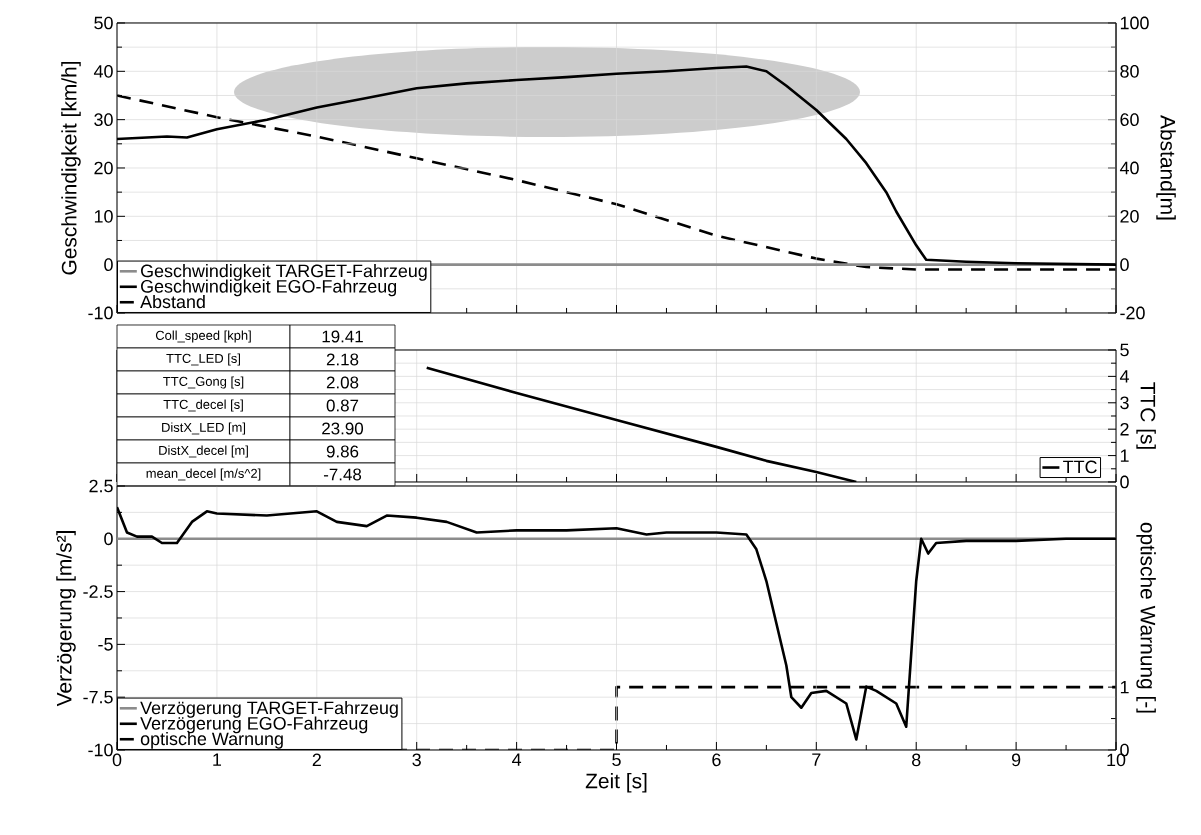 The image size is (1201, 835). I want to click on legend-label: Geschwindigkeit TARGET-Fahrzeug, so click(284, 272).